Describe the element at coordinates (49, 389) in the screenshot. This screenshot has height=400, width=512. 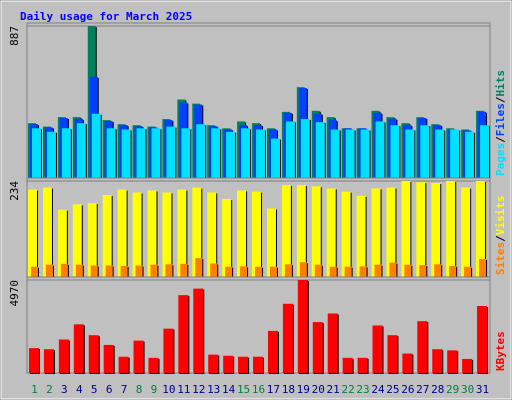
I see `x-tick-label: 2` at that location.